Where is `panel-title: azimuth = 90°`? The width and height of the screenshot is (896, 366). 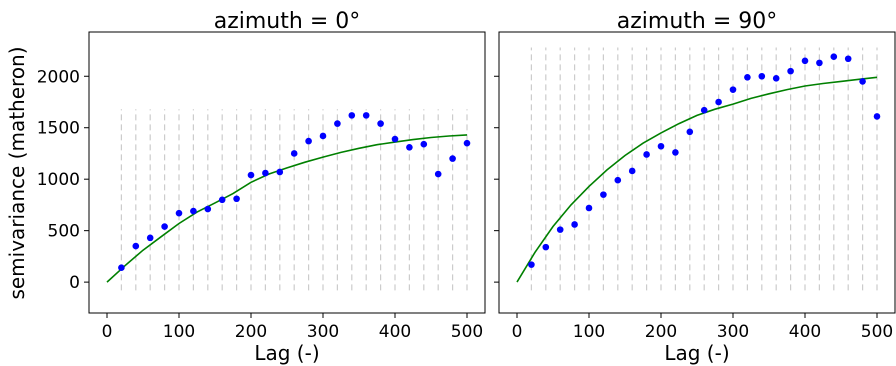 panel-title: azimuth = 90° is located at coordinates (697, 21).